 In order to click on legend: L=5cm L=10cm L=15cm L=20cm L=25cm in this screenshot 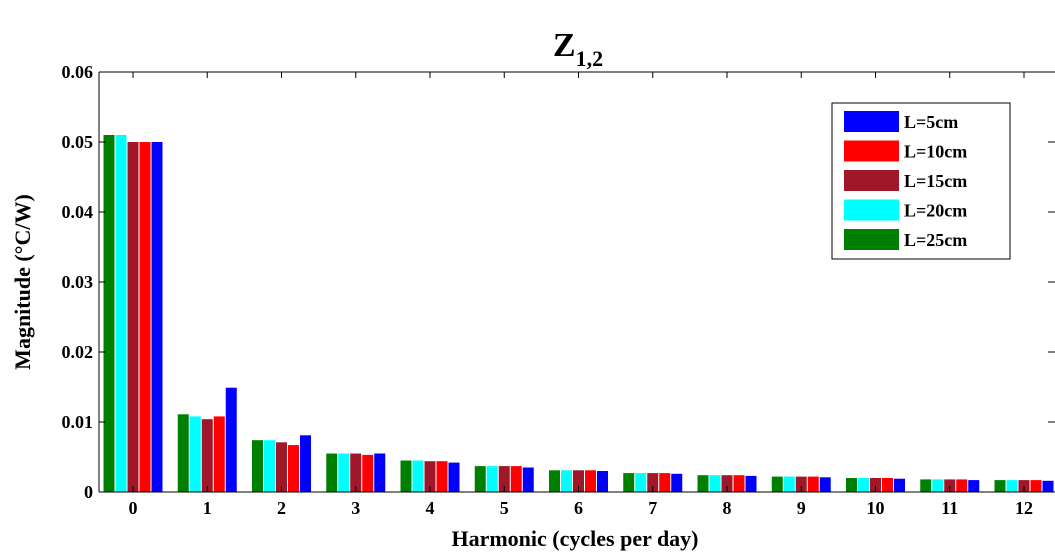, I will do `click(921, 181)`.